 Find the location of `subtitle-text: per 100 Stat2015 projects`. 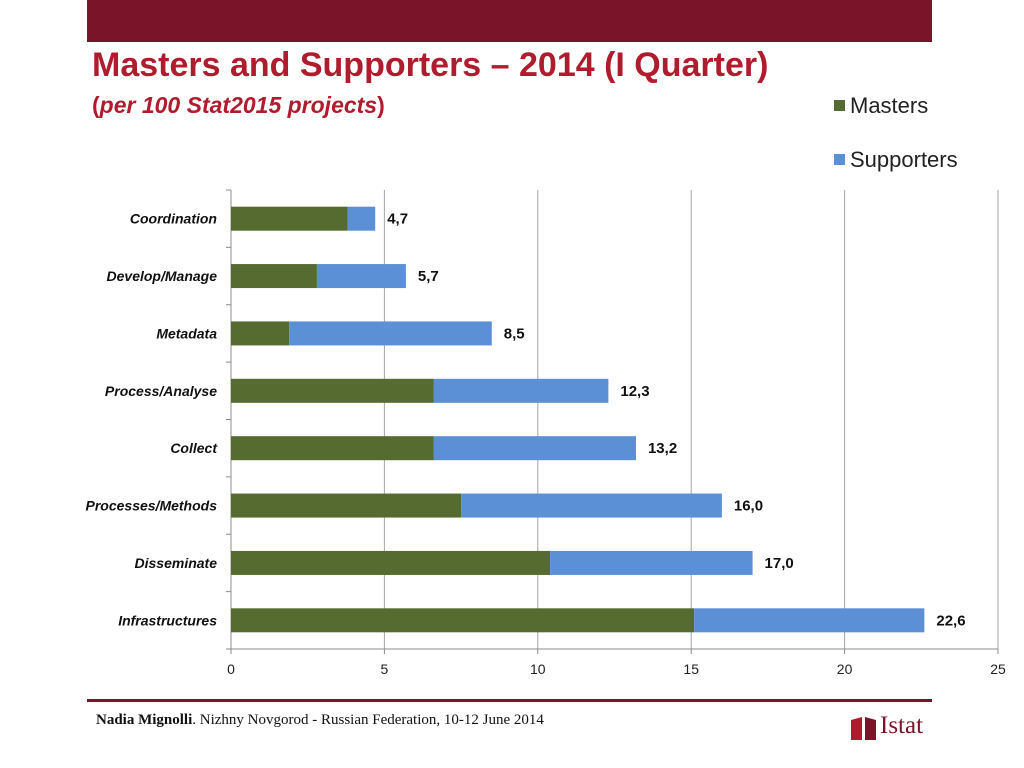

subtitle-text: per 100 Stat2015 projects is located at coordinates (238, 105).